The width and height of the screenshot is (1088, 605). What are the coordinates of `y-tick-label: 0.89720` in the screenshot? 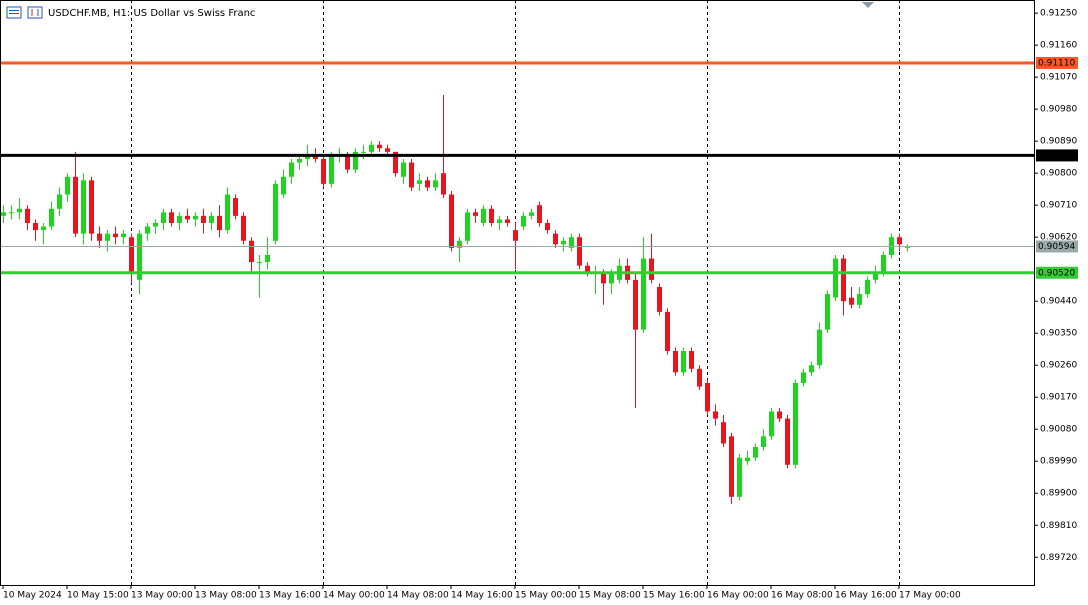 It's located at (1058, 558).